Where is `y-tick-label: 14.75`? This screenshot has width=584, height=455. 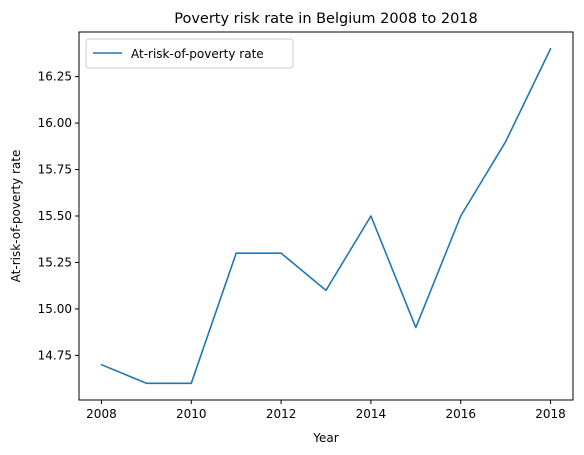
y-tick-label: 14.75 is located at coordinates (55, 355).